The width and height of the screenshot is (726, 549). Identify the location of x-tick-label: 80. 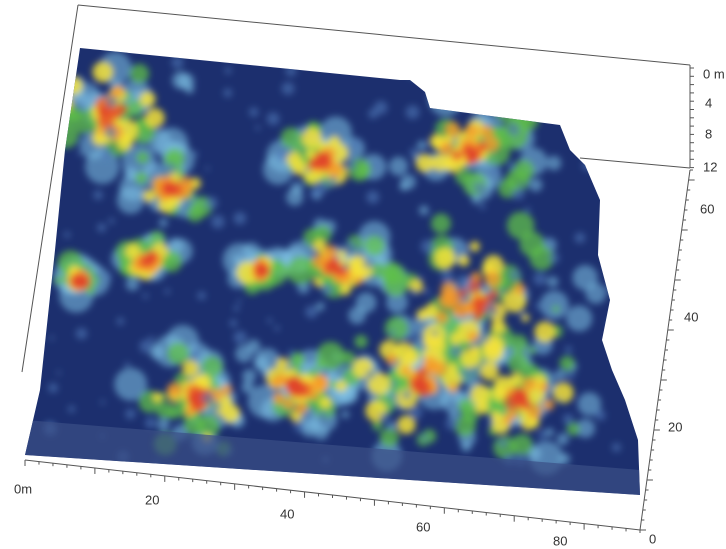
(560, 540).